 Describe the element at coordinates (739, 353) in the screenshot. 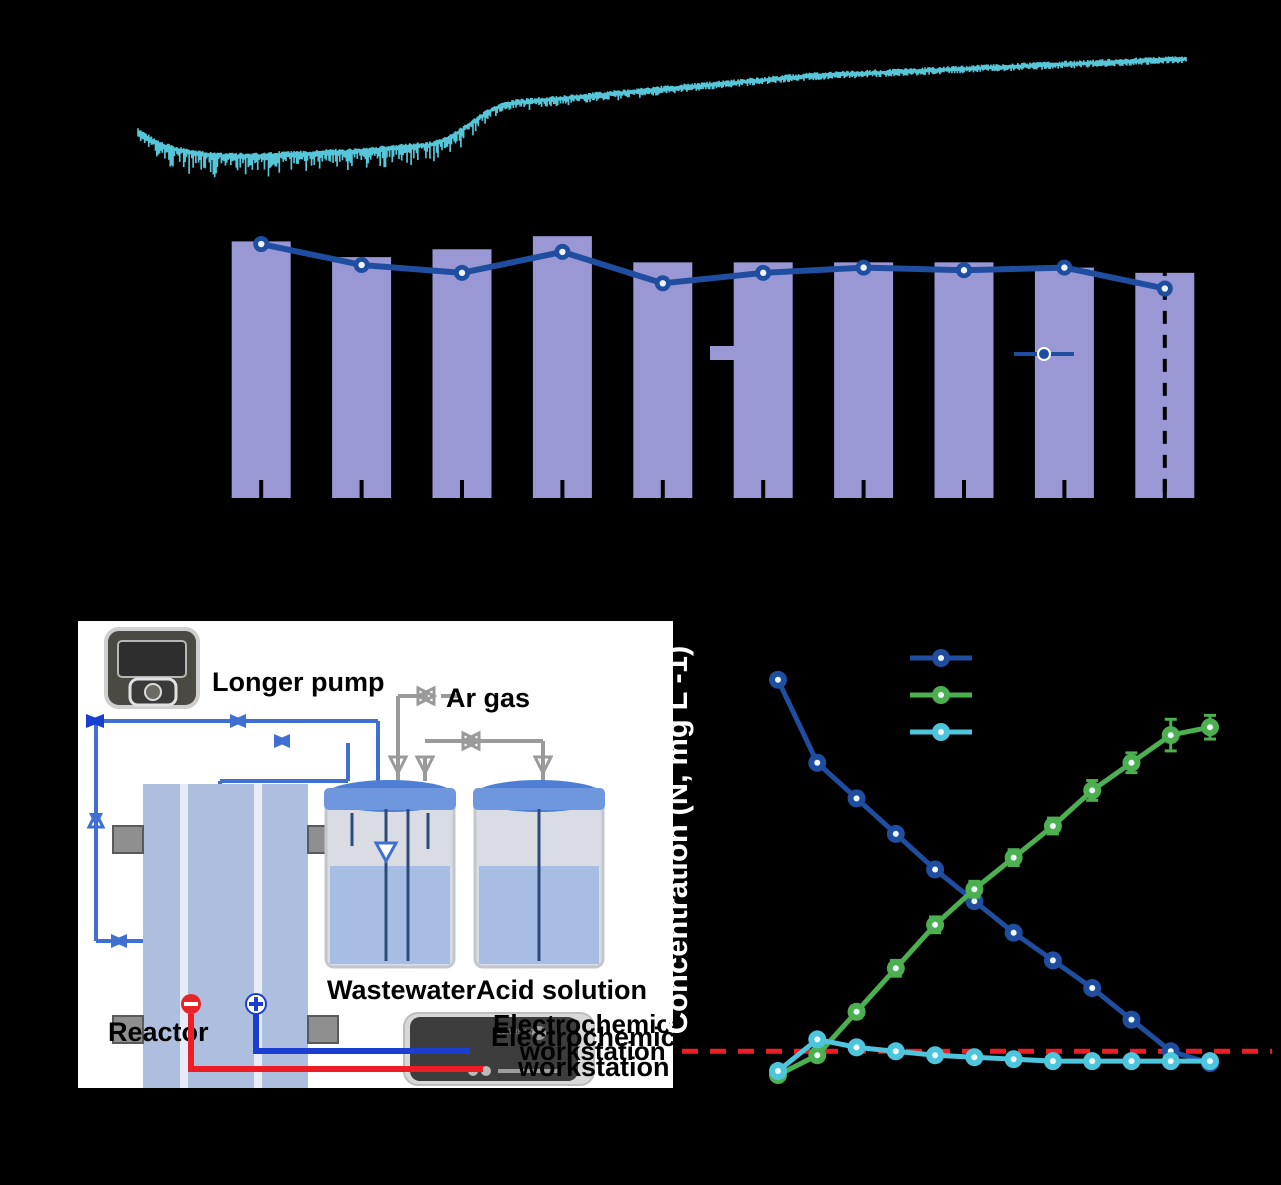

I see `legend-bar-swatch` at that location.